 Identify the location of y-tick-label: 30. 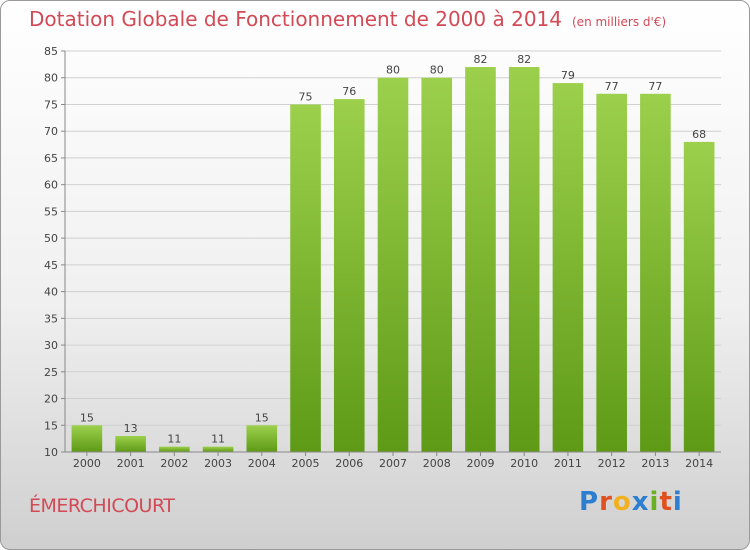
(51, 345).